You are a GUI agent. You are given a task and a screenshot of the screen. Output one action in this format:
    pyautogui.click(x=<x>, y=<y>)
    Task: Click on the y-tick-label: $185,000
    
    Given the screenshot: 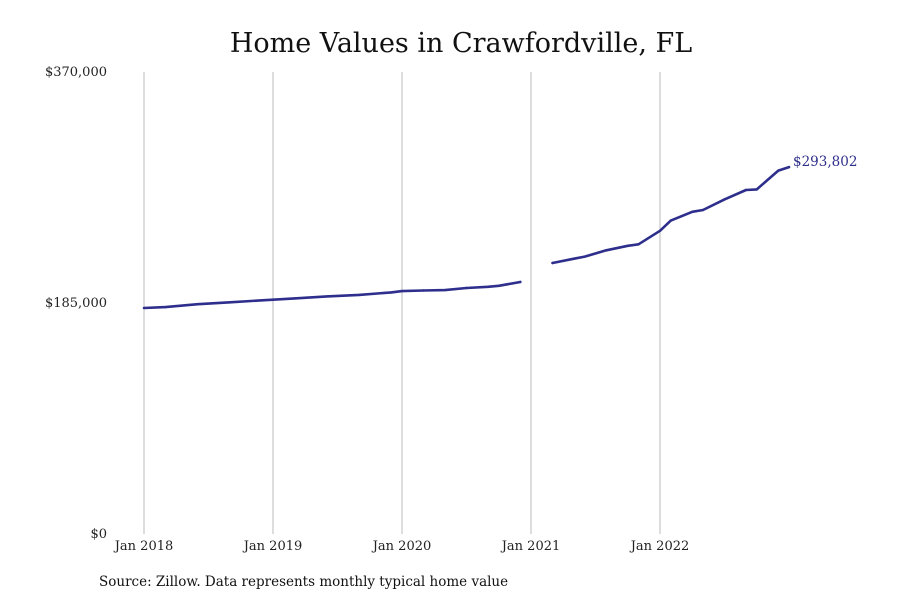 What is the action you would take?
    pyautogui.click(x=76, y=303)
    